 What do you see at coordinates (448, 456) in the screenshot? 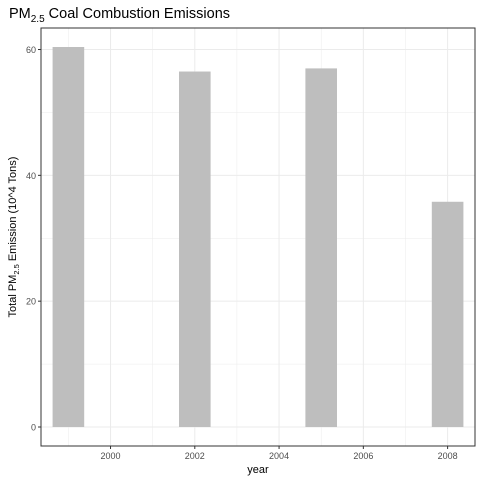
I see `x-tick-label: 2008` at bounding box center [448, 456].